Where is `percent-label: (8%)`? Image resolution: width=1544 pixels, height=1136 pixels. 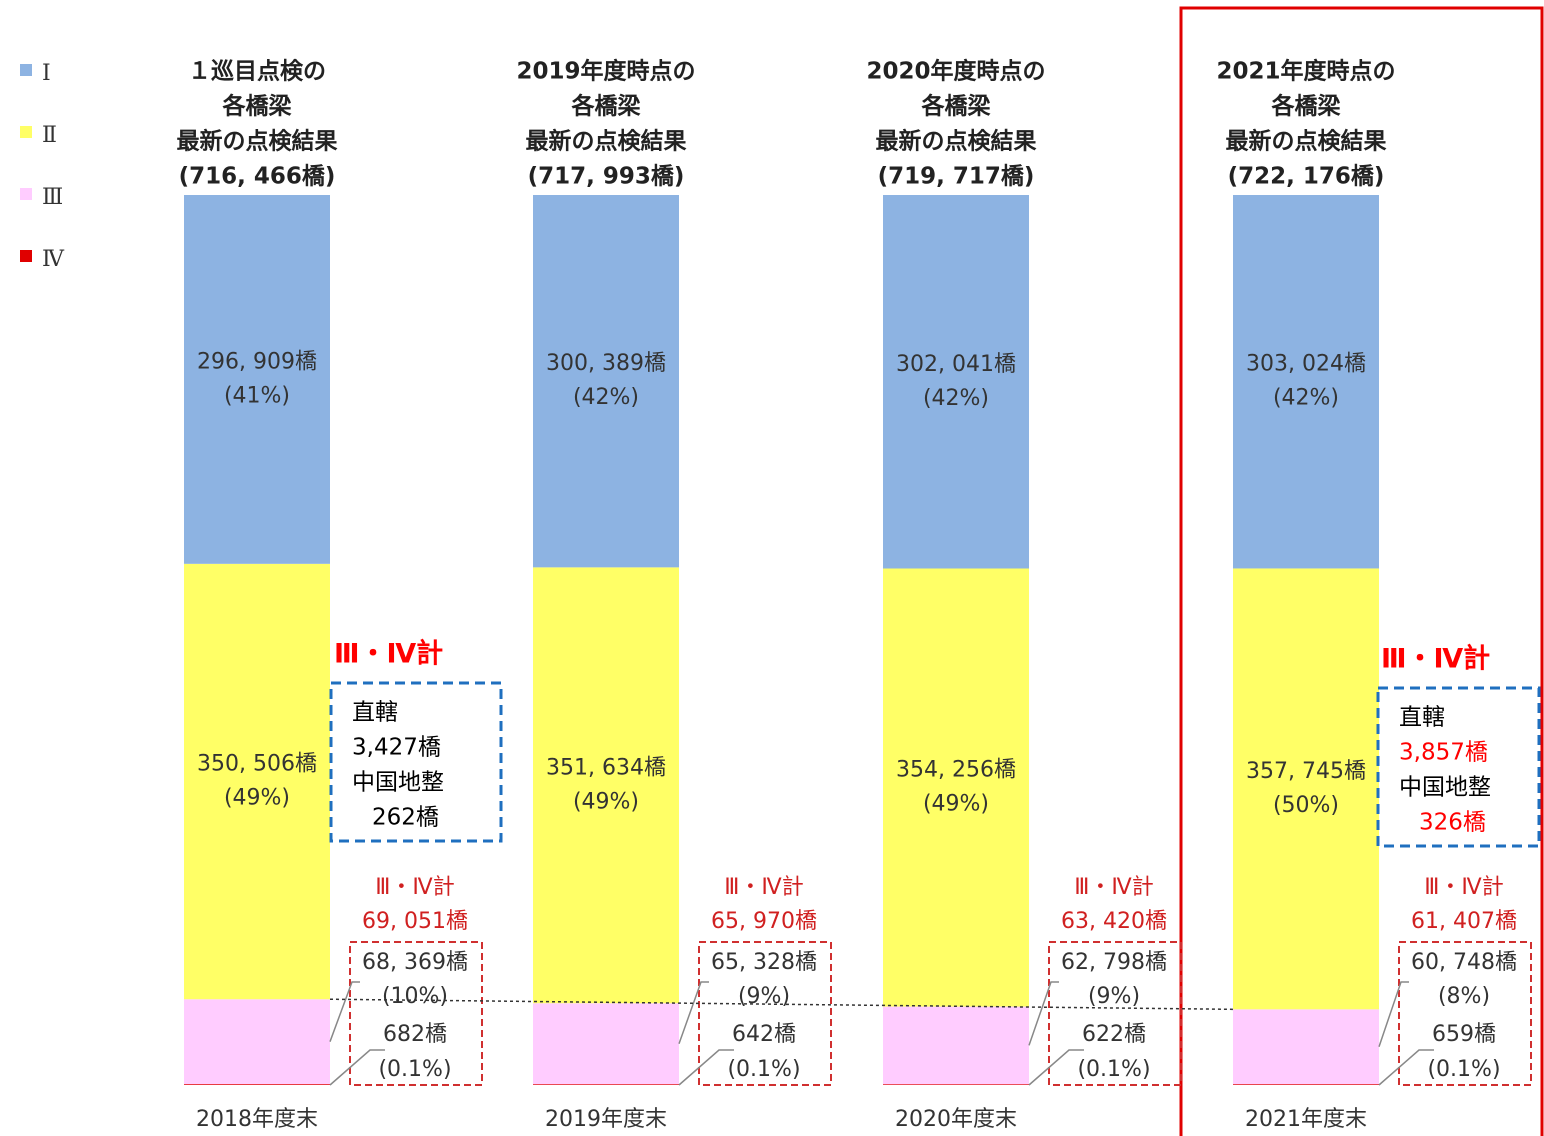
percent-label: (8%) is located at coordinates (1464, 996).